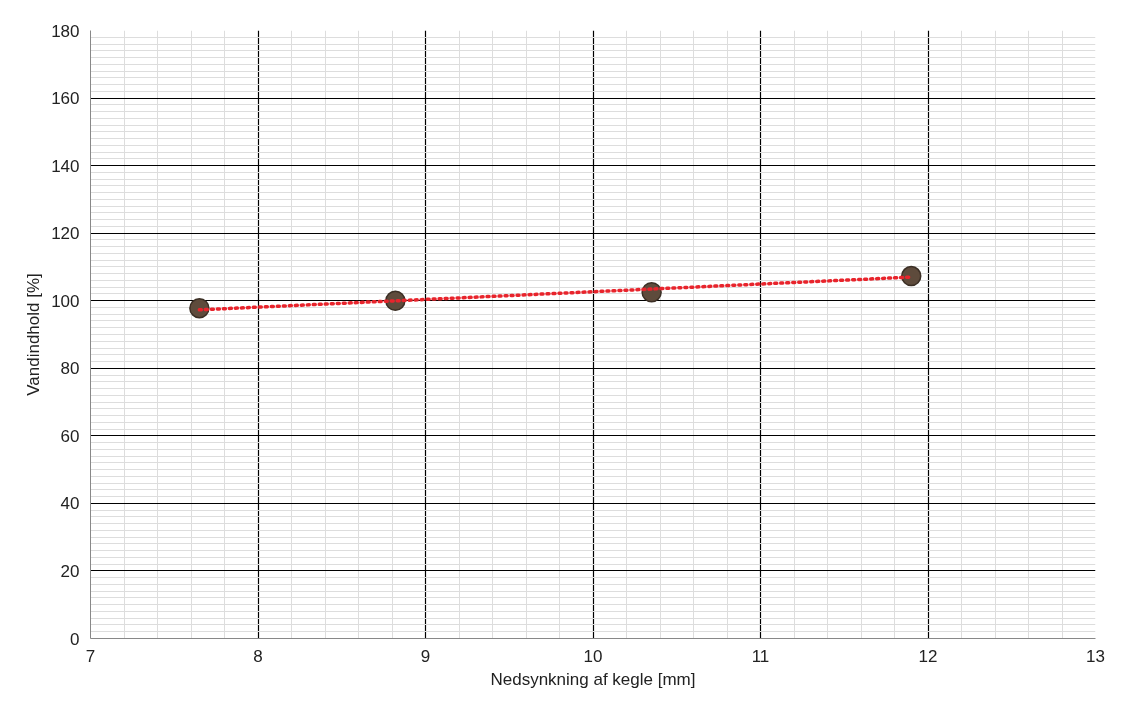  Describe the element at coordinates (70, 571) in the screenshot. I see `y-tick-label: 20` at that location.